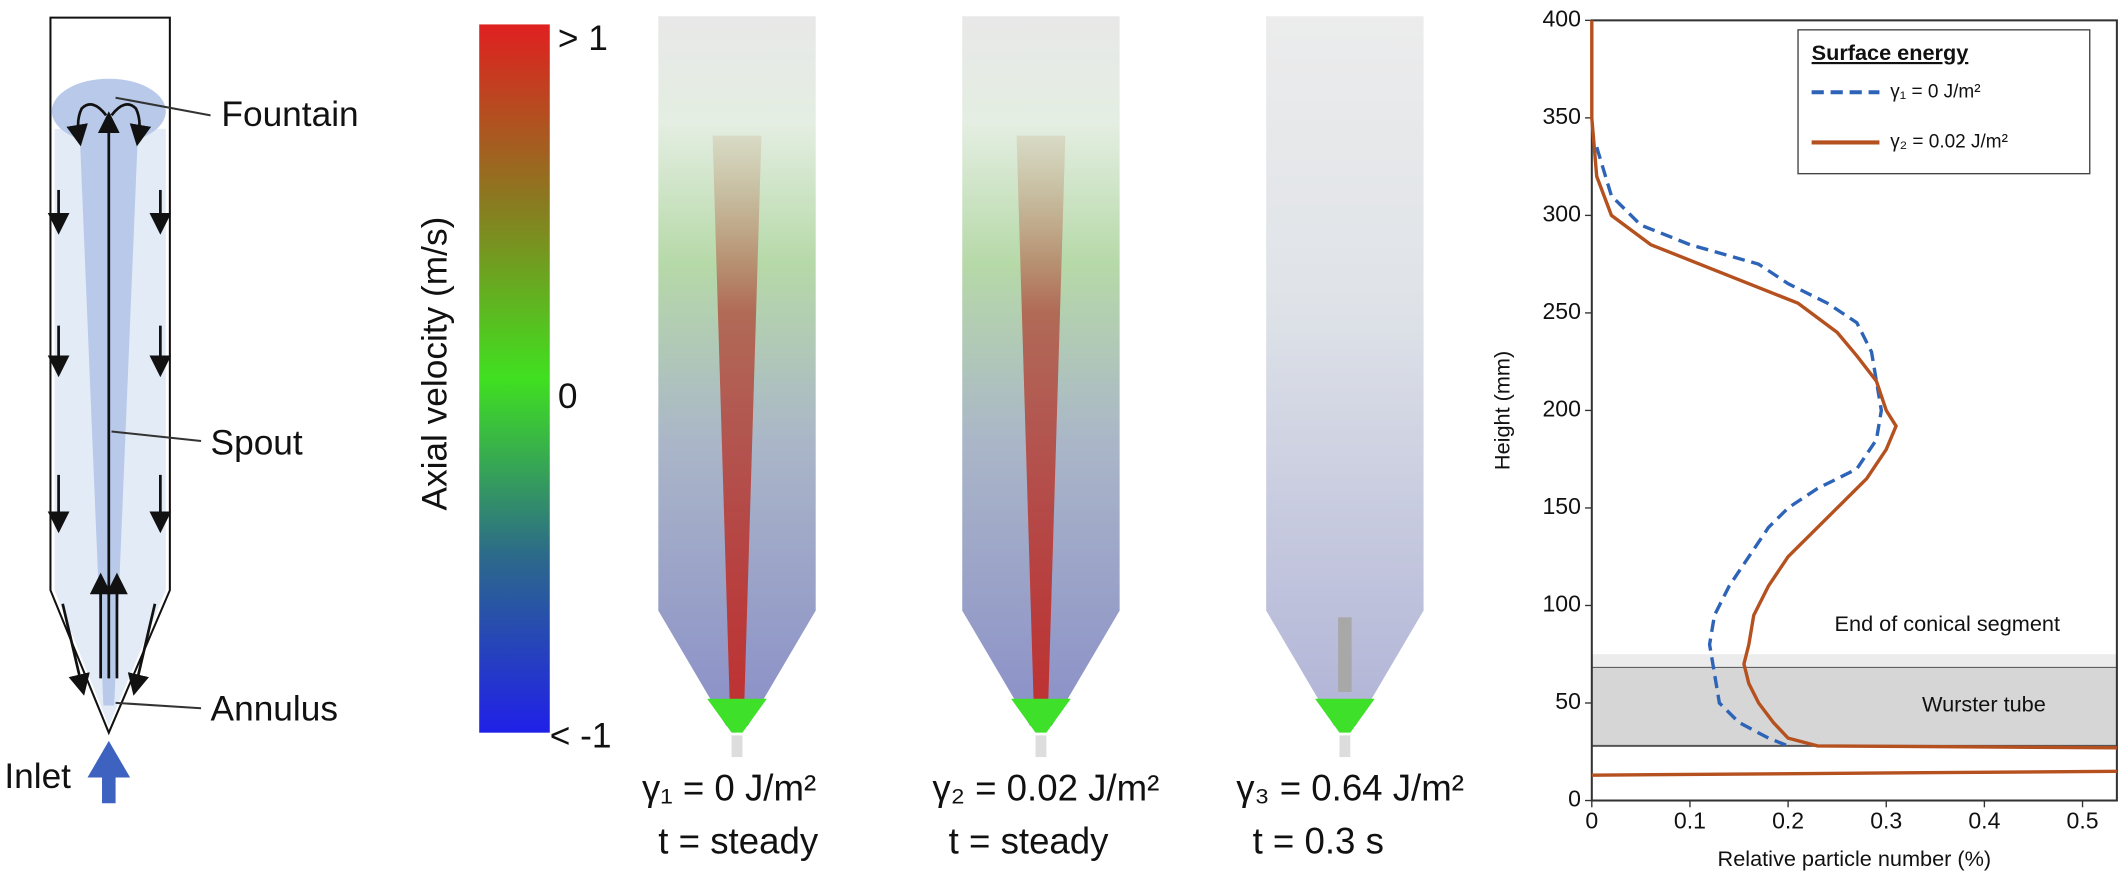 Image resolution: width=2128 pixels, height=886 pixels. I want to click on schematic: Fountain Spout Annulus Inlet, so click(181, 410).